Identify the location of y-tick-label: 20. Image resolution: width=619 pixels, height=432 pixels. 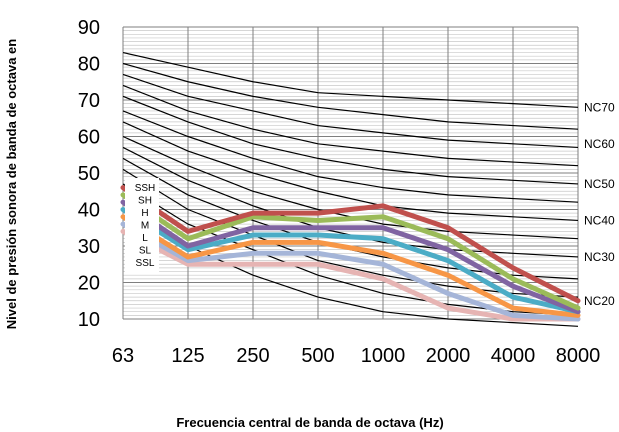
(89, 284).